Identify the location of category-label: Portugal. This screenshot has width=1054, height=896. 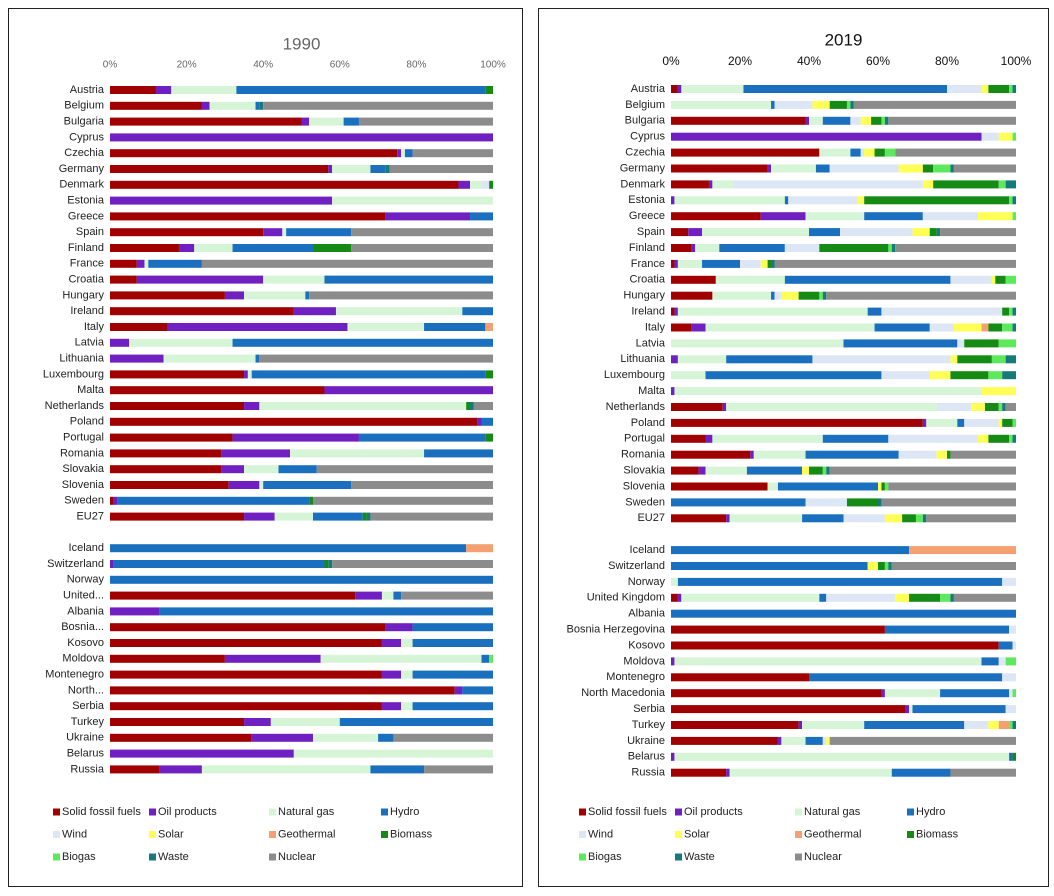
(83, 438).